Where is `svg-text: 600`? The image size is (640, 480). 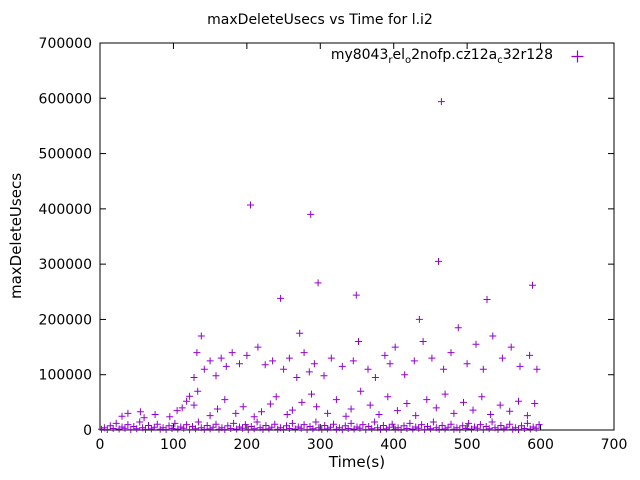
svg-text: 600 is located at coordinates (540, 445).